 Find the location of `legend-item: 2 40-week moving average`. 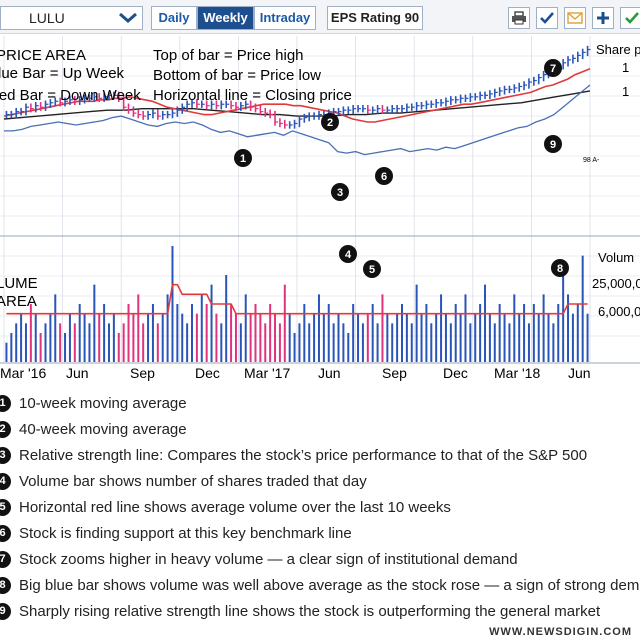

legend-item: 2 40-week moving average is located at coordinates (93, 429).